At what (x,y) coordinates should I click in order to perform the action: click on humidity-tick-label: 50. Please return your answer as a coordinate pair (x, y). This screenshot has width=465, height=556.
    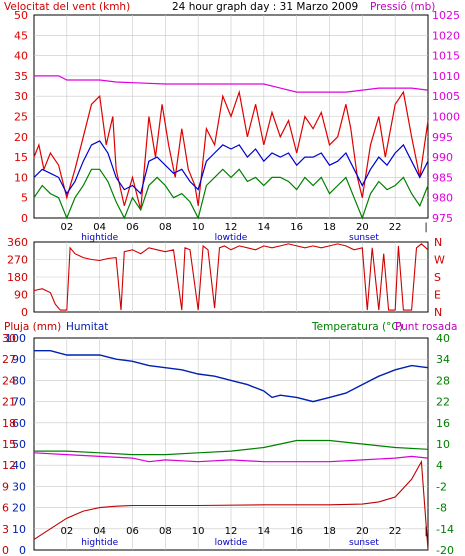
    Looking at the image, I should click on (19, 444).